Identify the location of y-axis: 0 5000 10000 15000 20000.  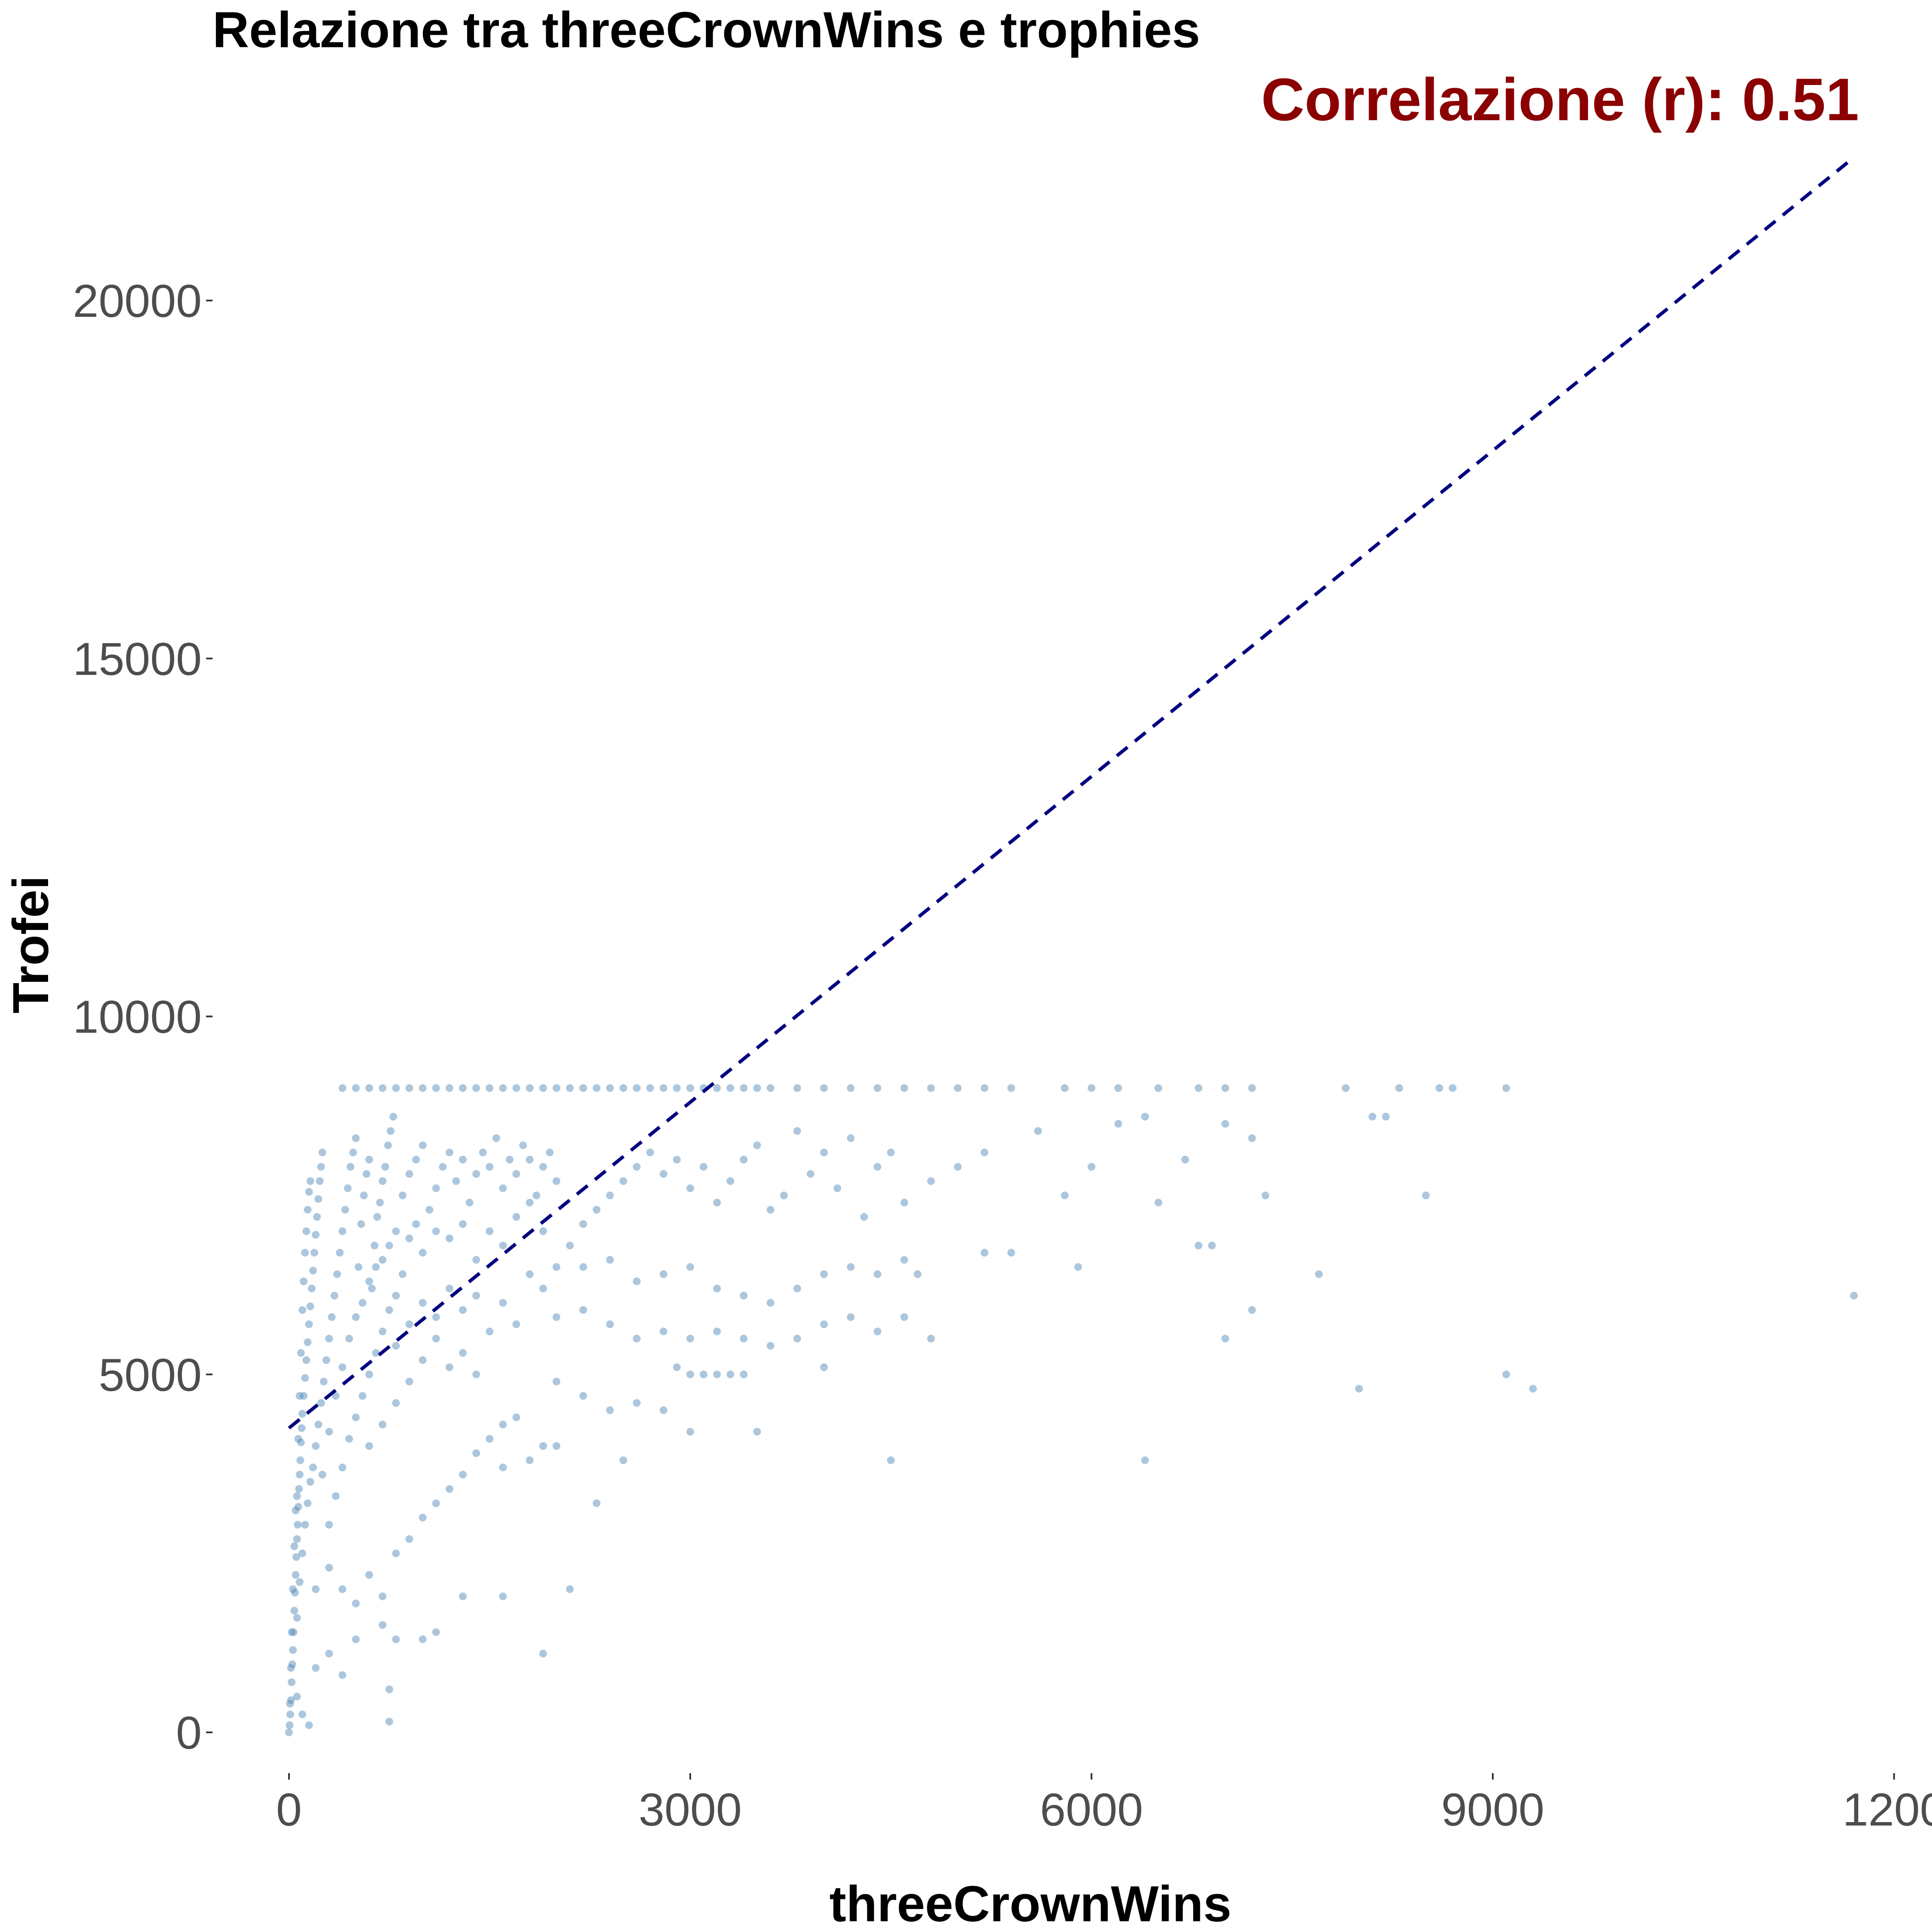
(143, 1017).